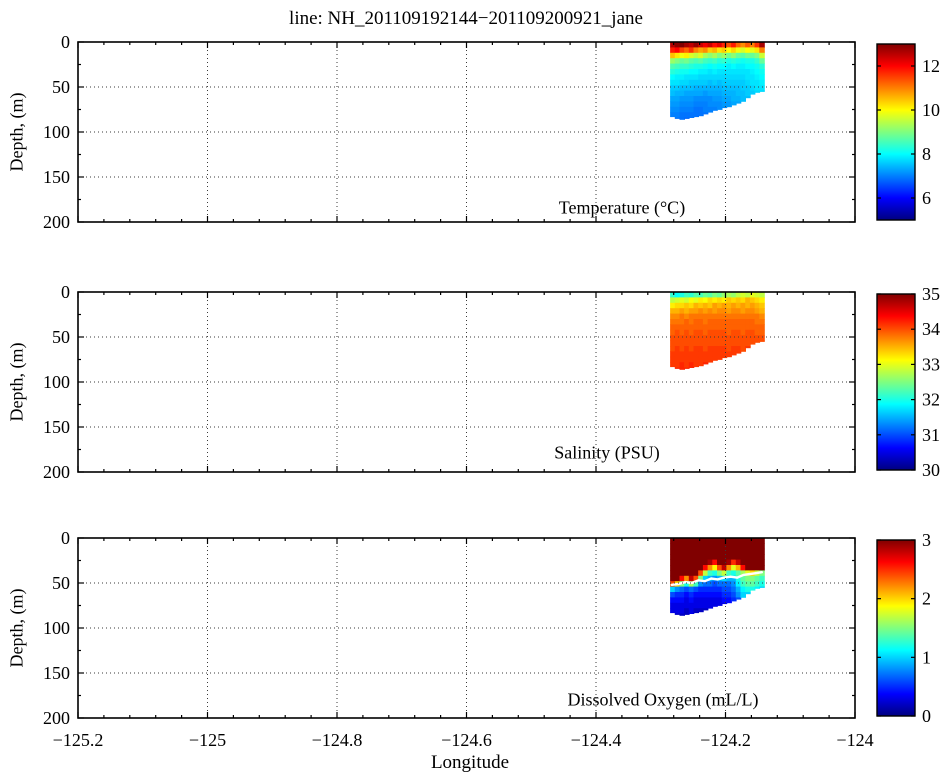 The width and height of the screenshot is (950, 783). What do you see at coordinates (926, 657) in the screenshot?
I see `colorbar-tick-label: 1` at bounding box center [926, 657].